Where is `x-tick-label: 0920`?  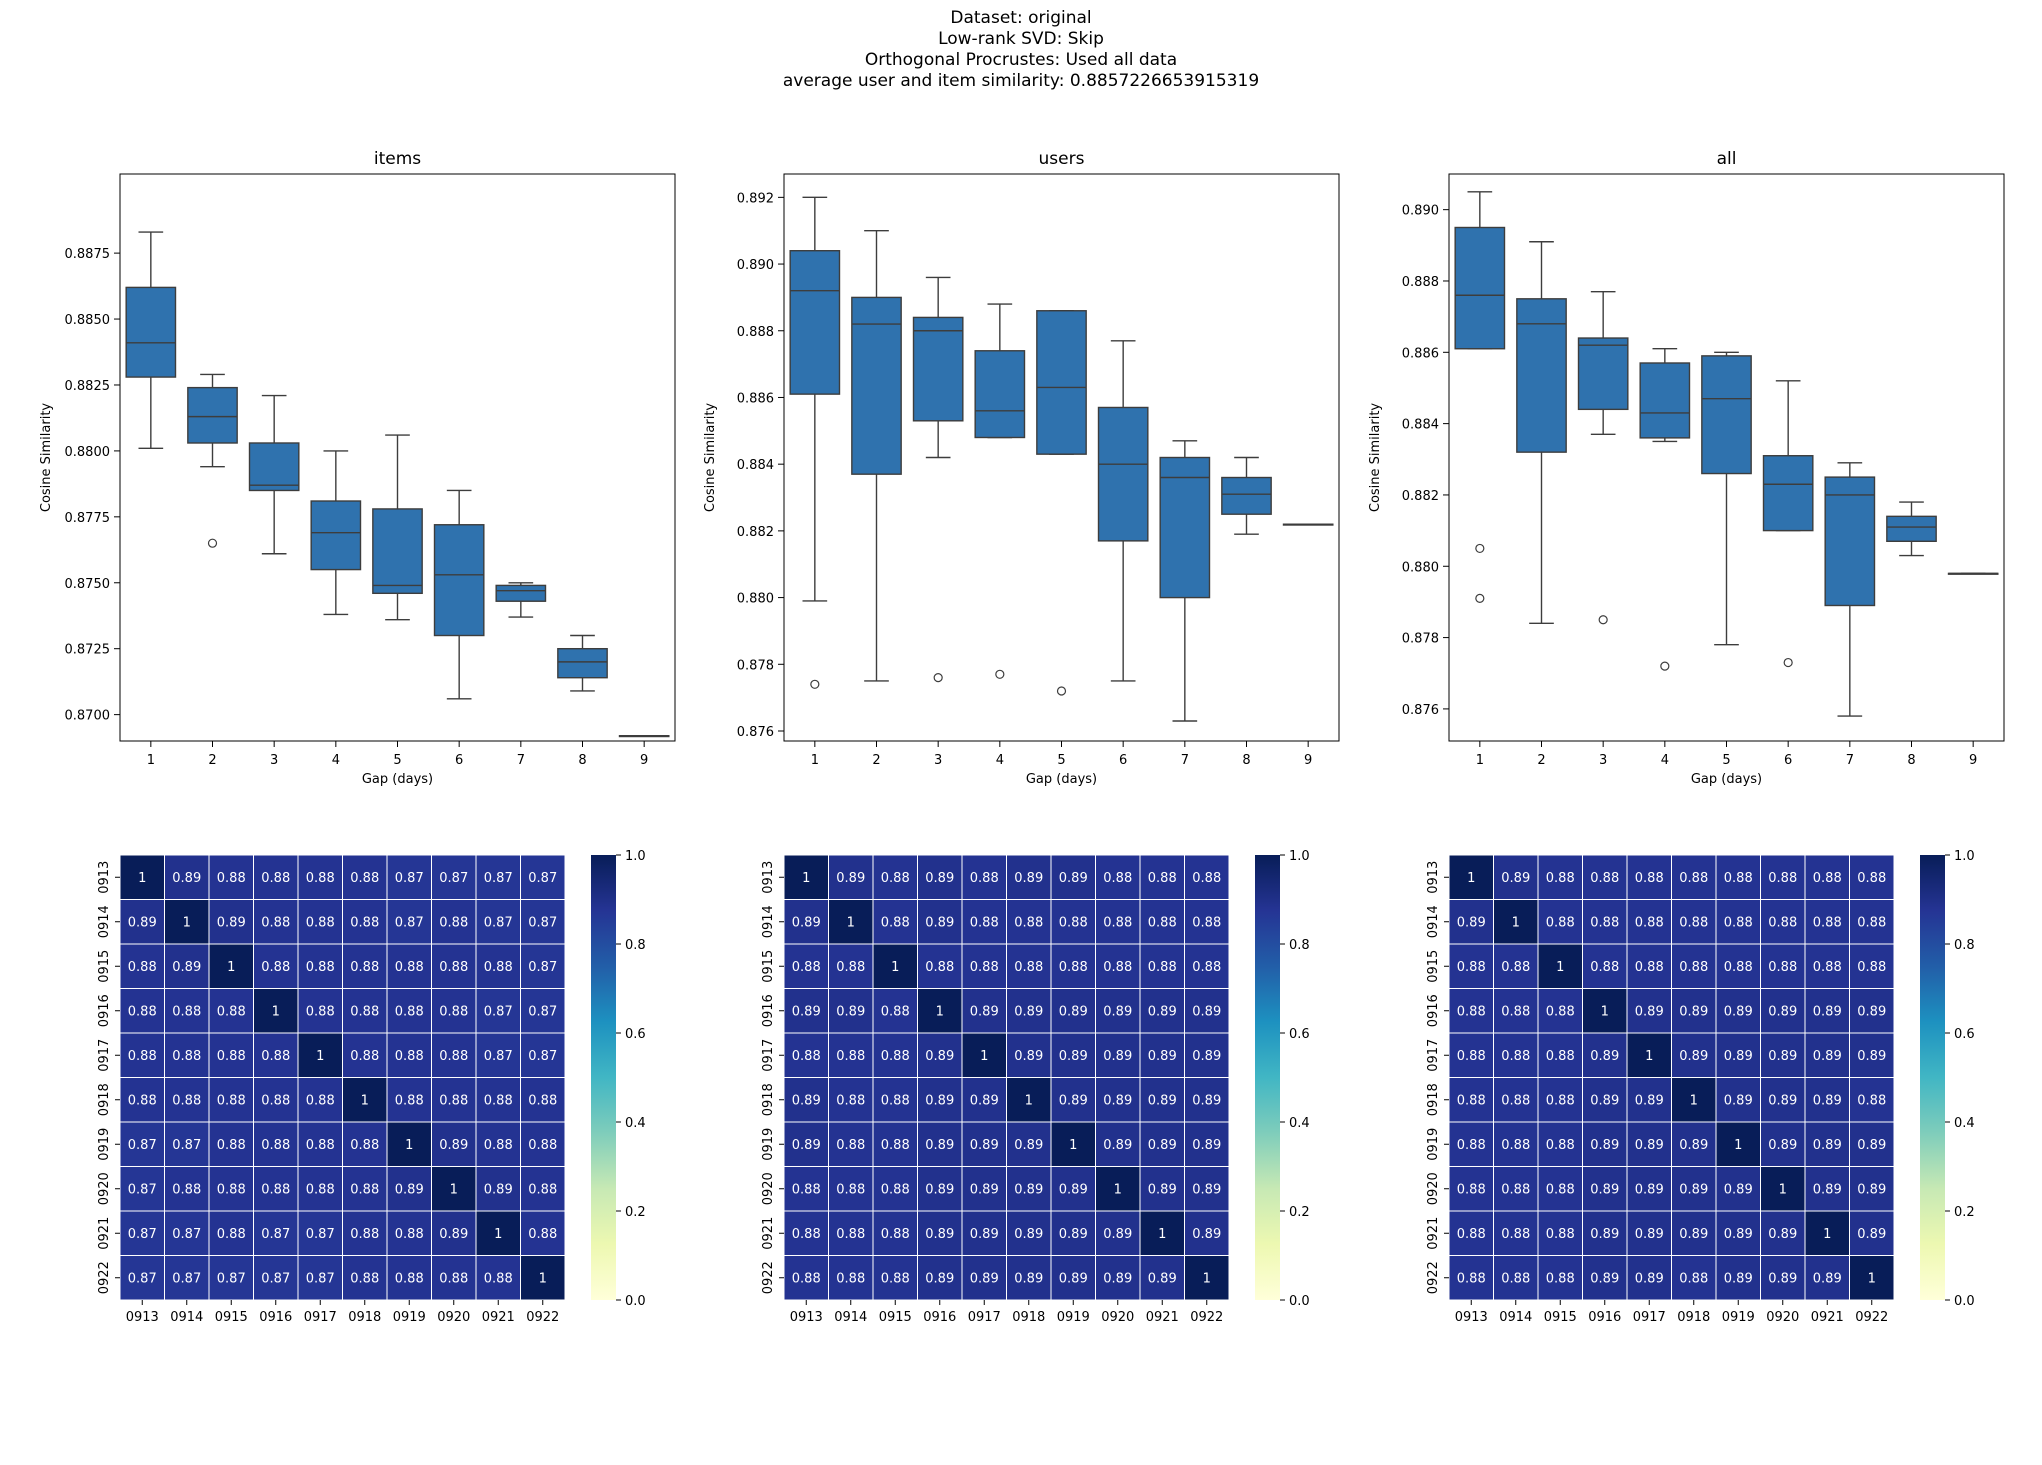 x-tick-label: 0920 is located at coordinates (453, 1317).